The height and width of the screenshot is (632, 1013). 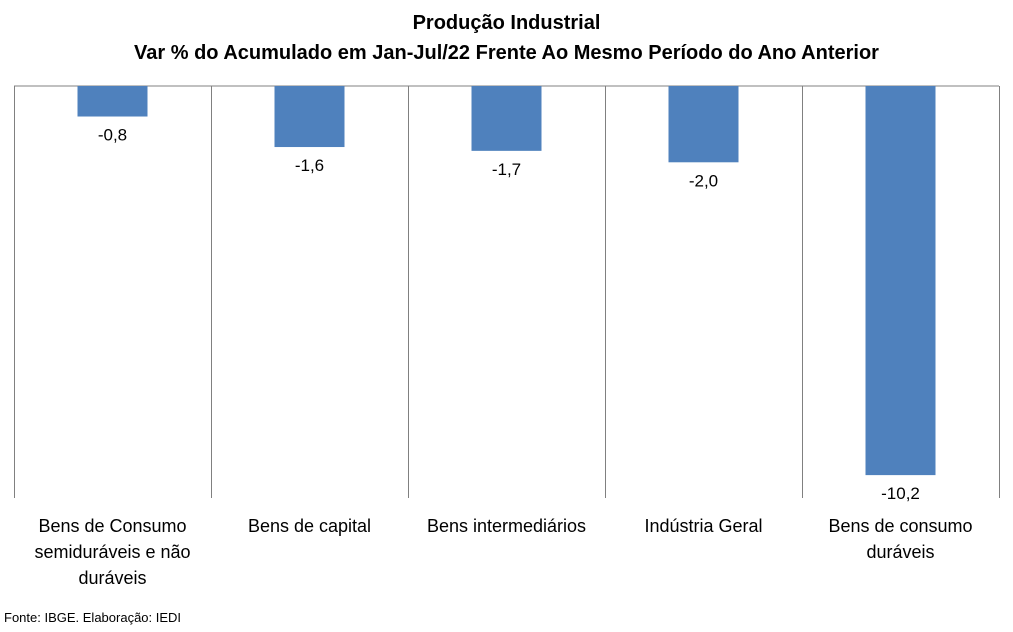 What do you see at coordinates (506, 23) in the screenshot?
I see `chart-title: Produção Industrial` at bounding box center [506, 23].